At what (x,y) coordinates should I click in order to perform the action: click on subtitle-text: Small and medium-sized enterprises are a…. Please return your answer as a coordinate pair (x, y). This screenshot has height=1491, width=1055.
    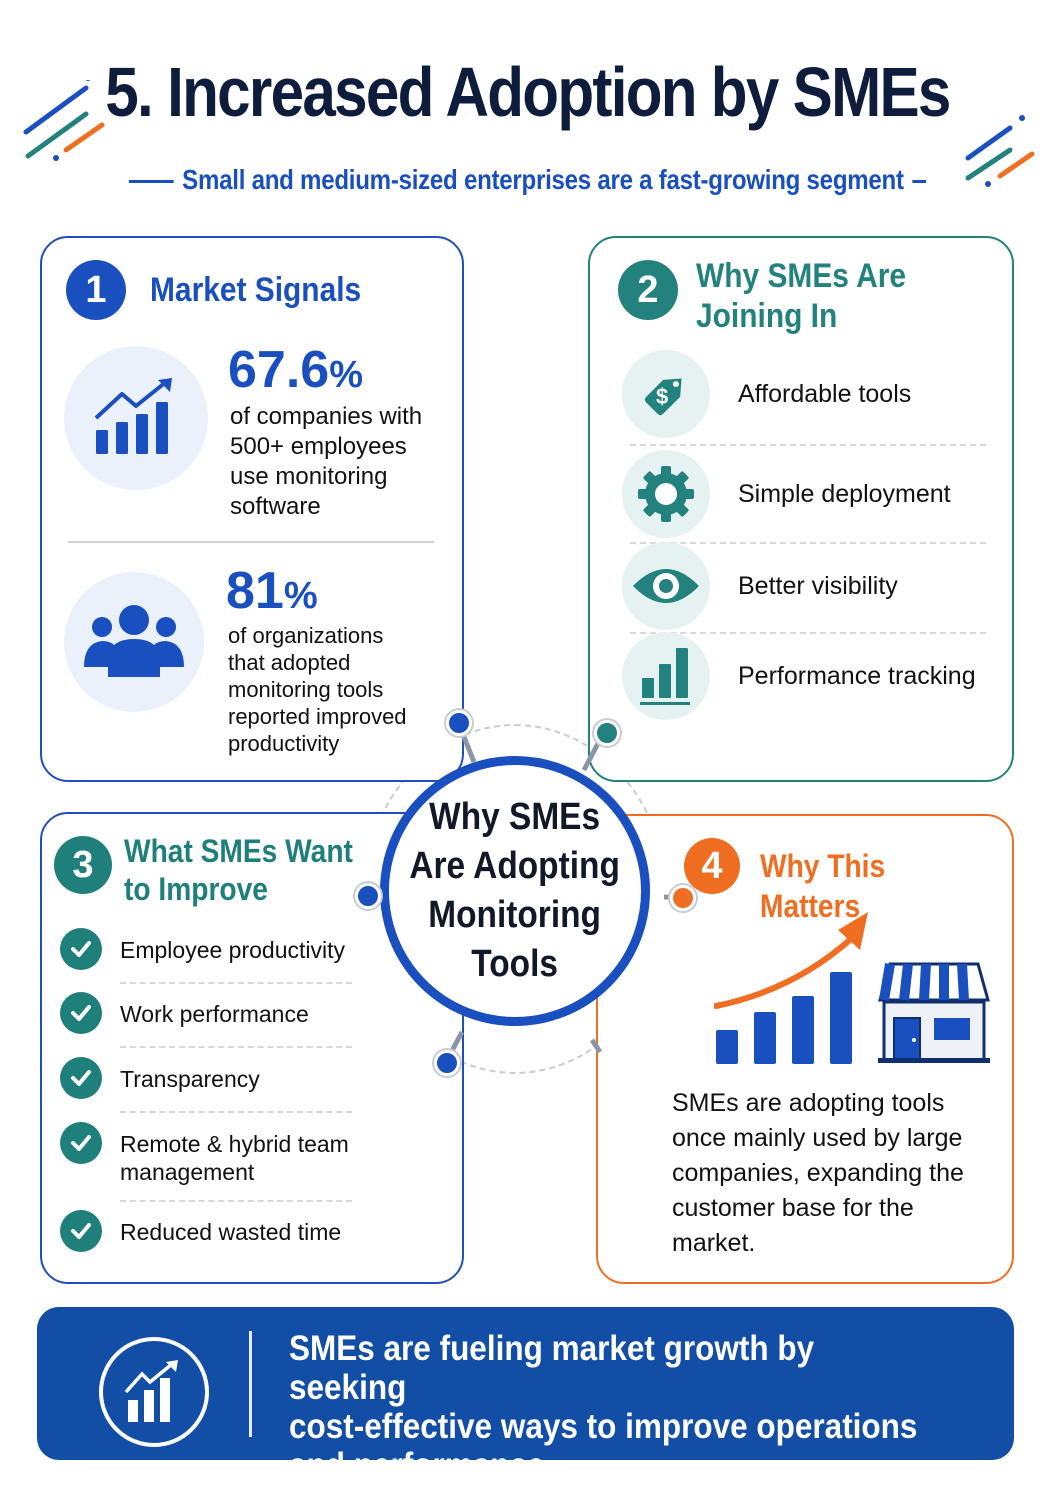
    Looking at the image, I should click on (543, 179).